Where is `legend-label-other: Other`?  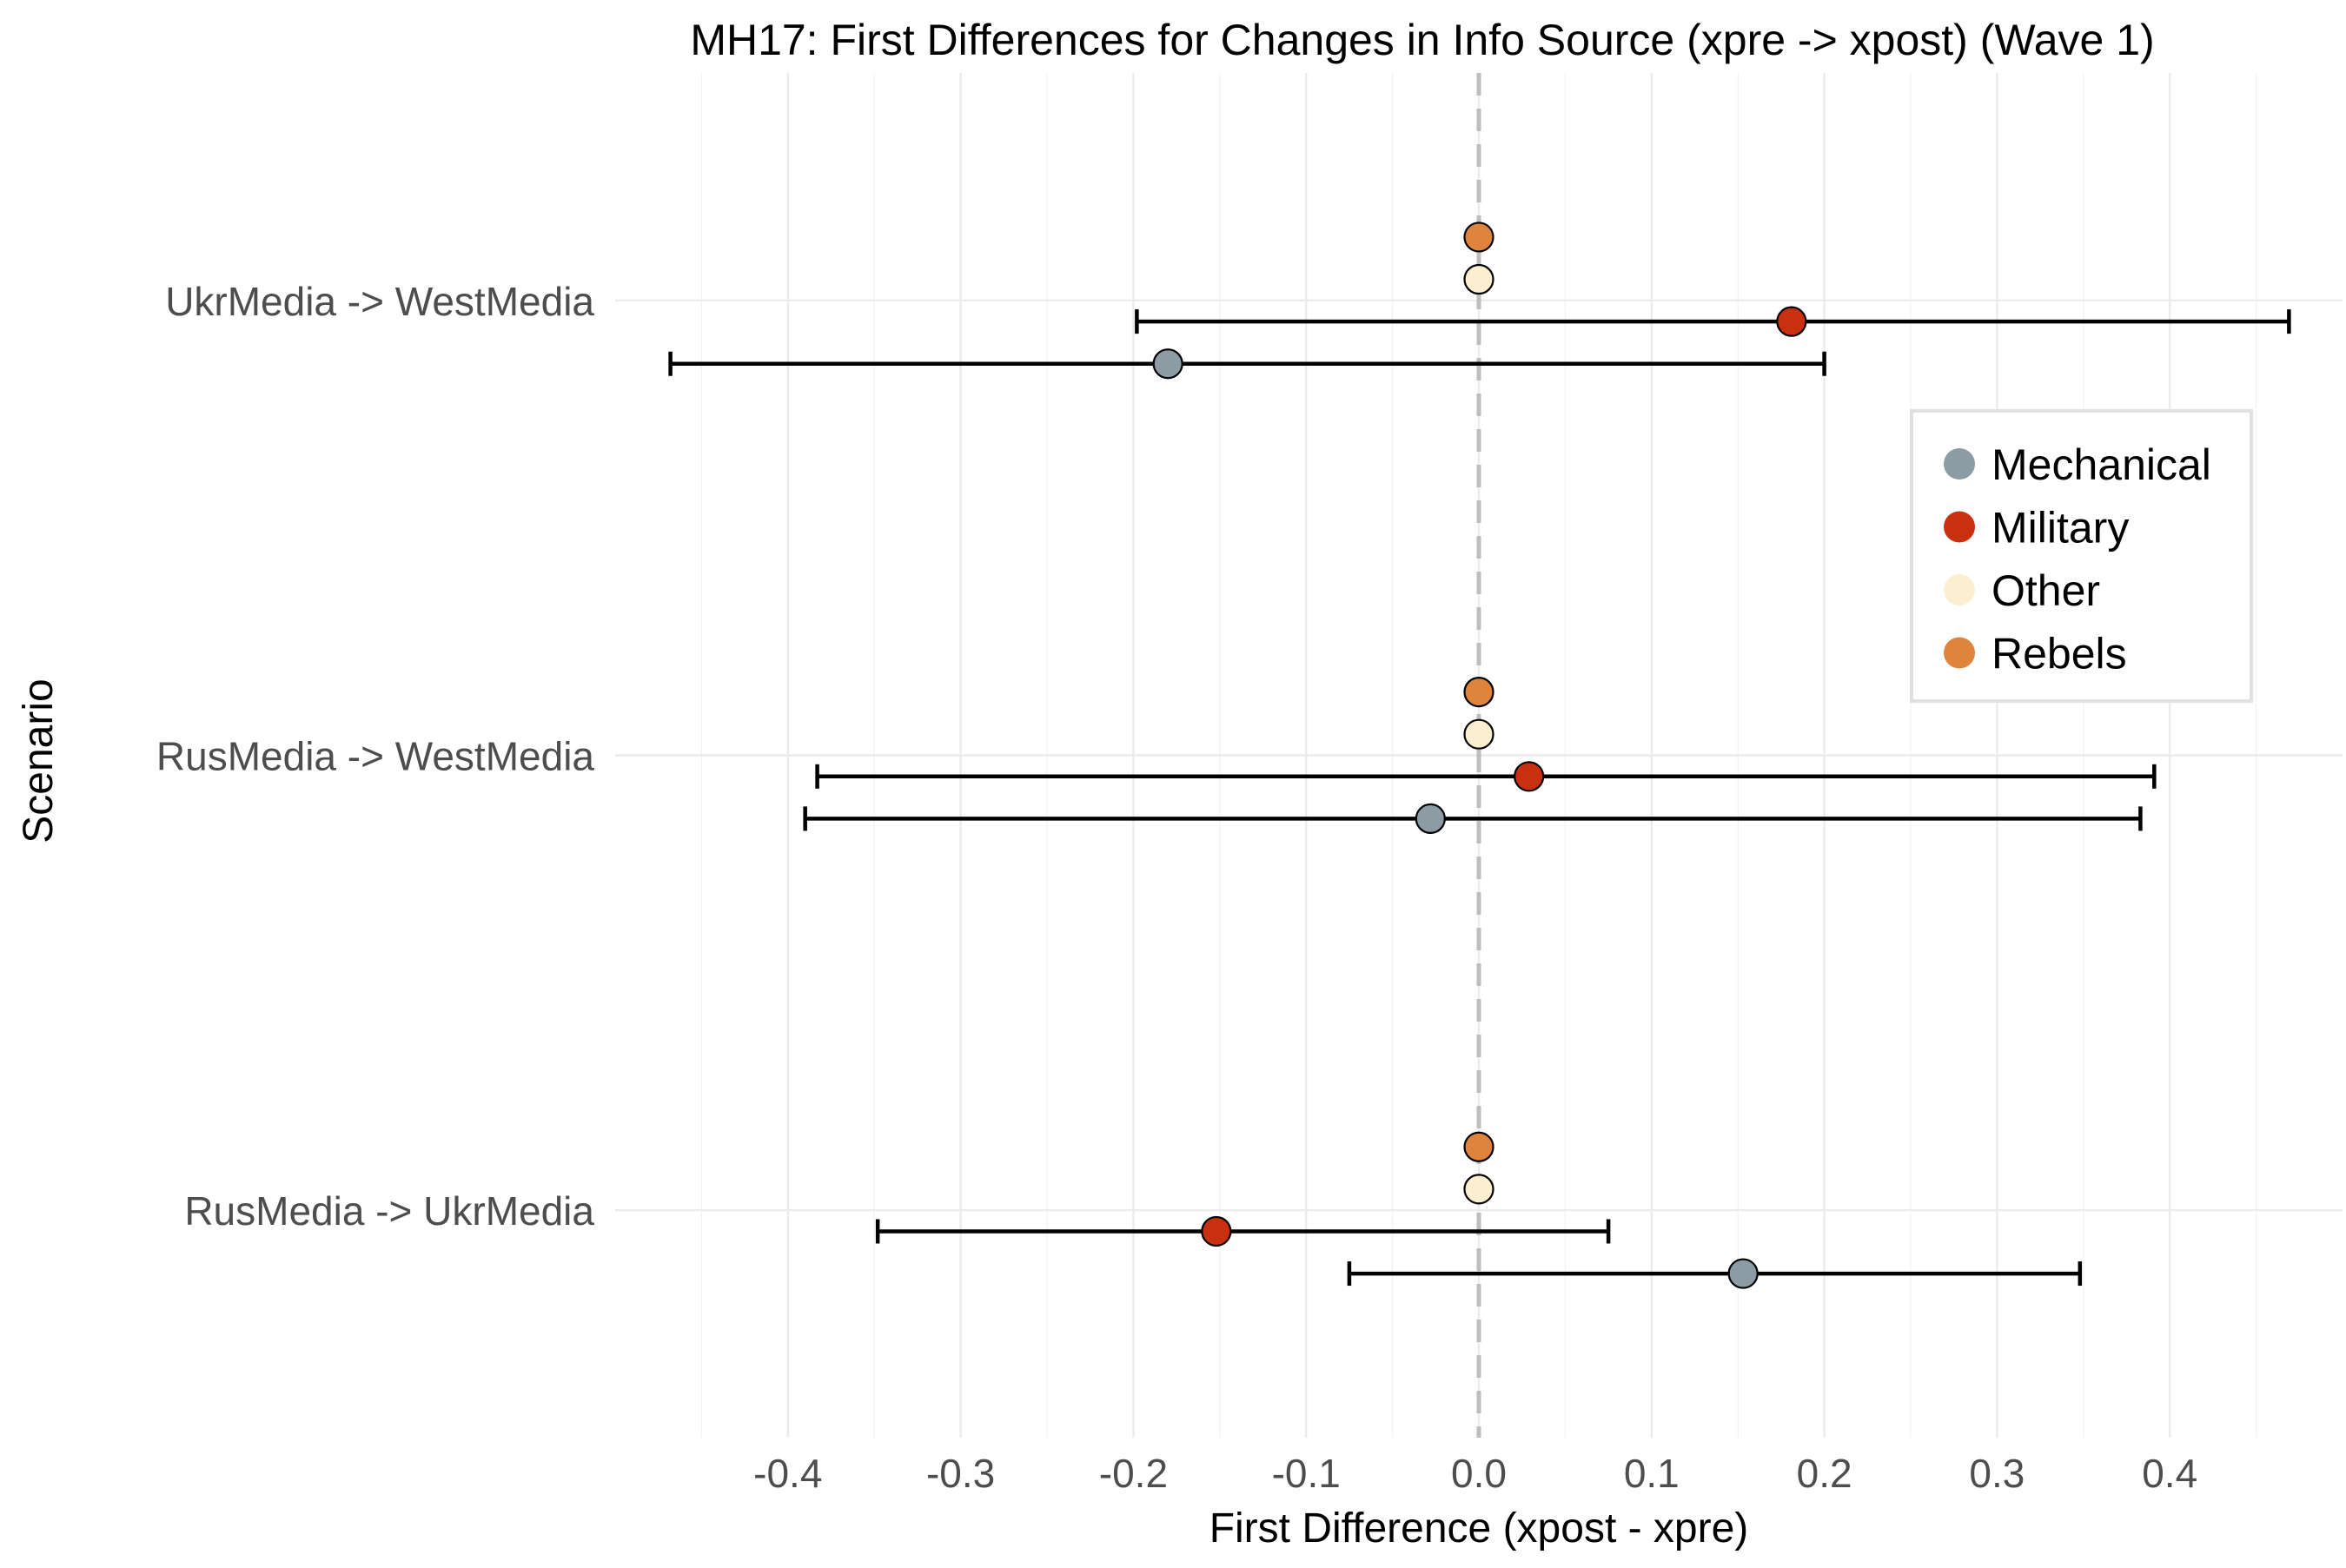 legend-label-other: Other is located at coordinates (2046, 590).